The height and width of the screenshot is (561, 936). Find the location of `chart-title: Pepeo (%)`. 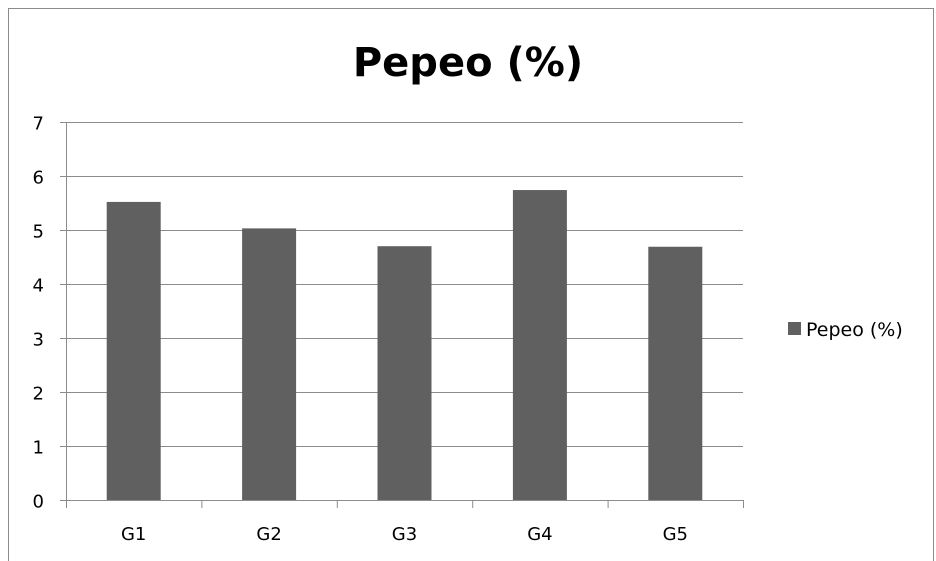

chart-title: Pepeo (%) is located at coordinates (468, 63).